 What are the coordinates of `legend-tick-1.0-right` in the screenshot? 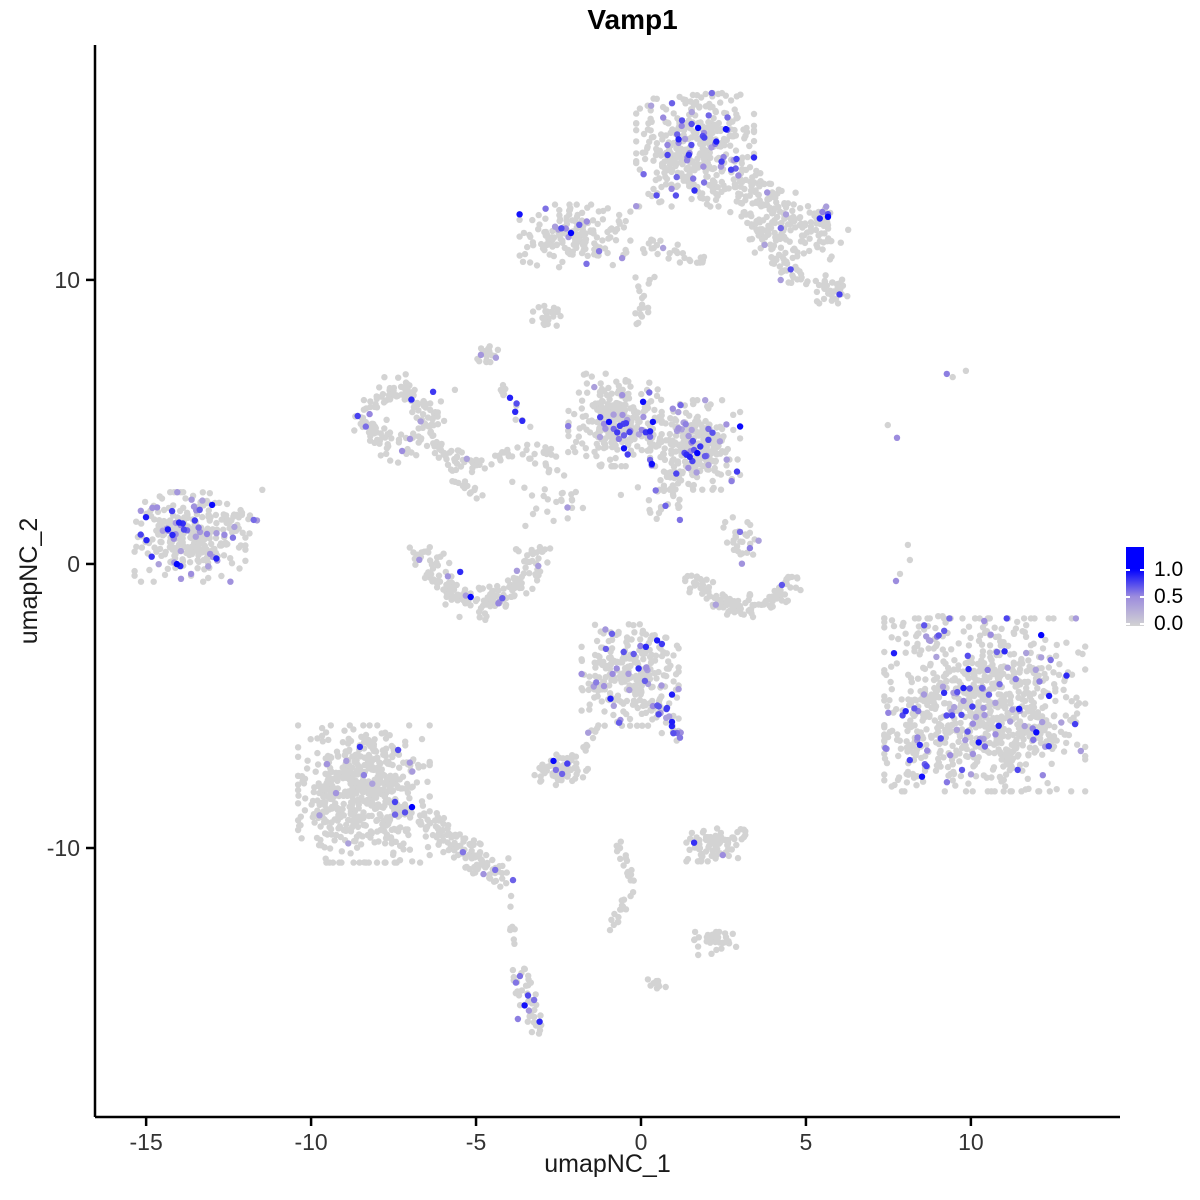 It's located at (1142, 570).